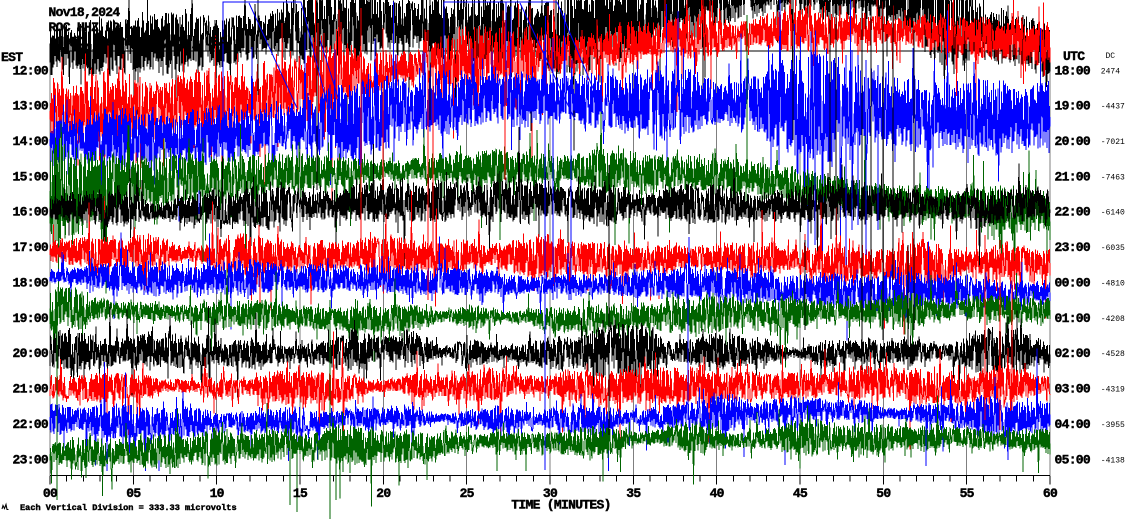 This screenshot has width=1130, height=524. Describe the element at coordinates (95, 27) in the screenshot. I see `svg-text: ROC HHZ LD --` at that location.